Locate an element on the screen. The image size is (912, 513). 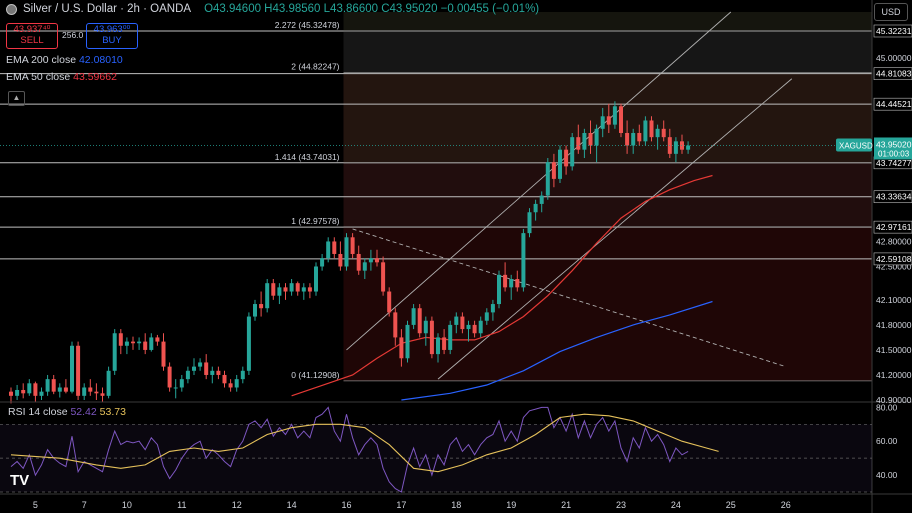
level-label: 42.97161 is located at coordinates (894, 227).